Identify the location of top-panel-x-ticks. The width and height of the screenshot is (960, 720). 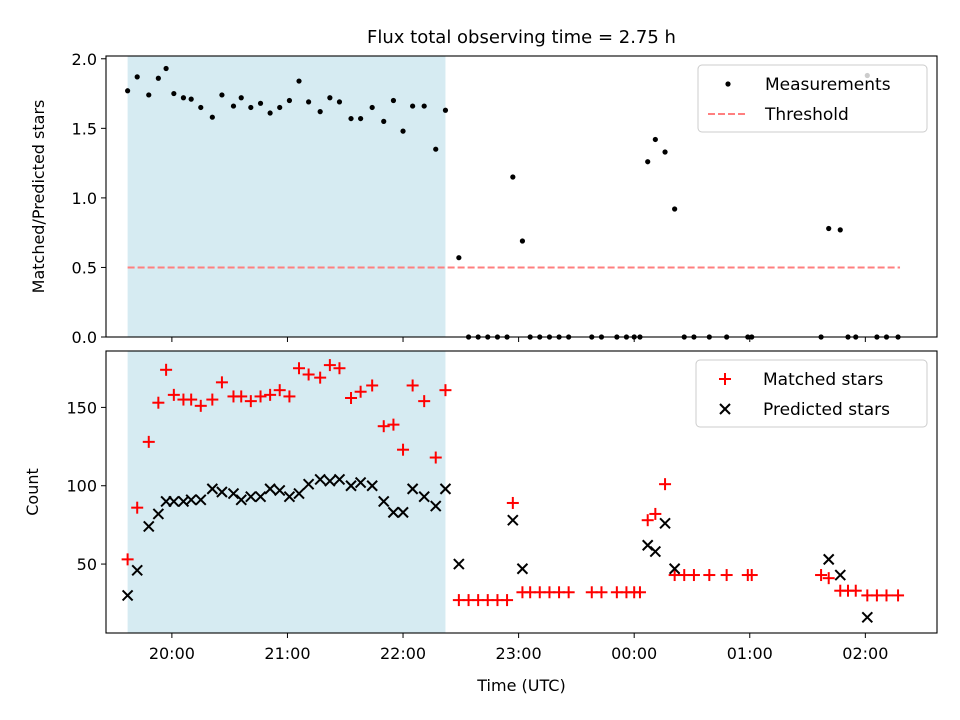
(518, 339).